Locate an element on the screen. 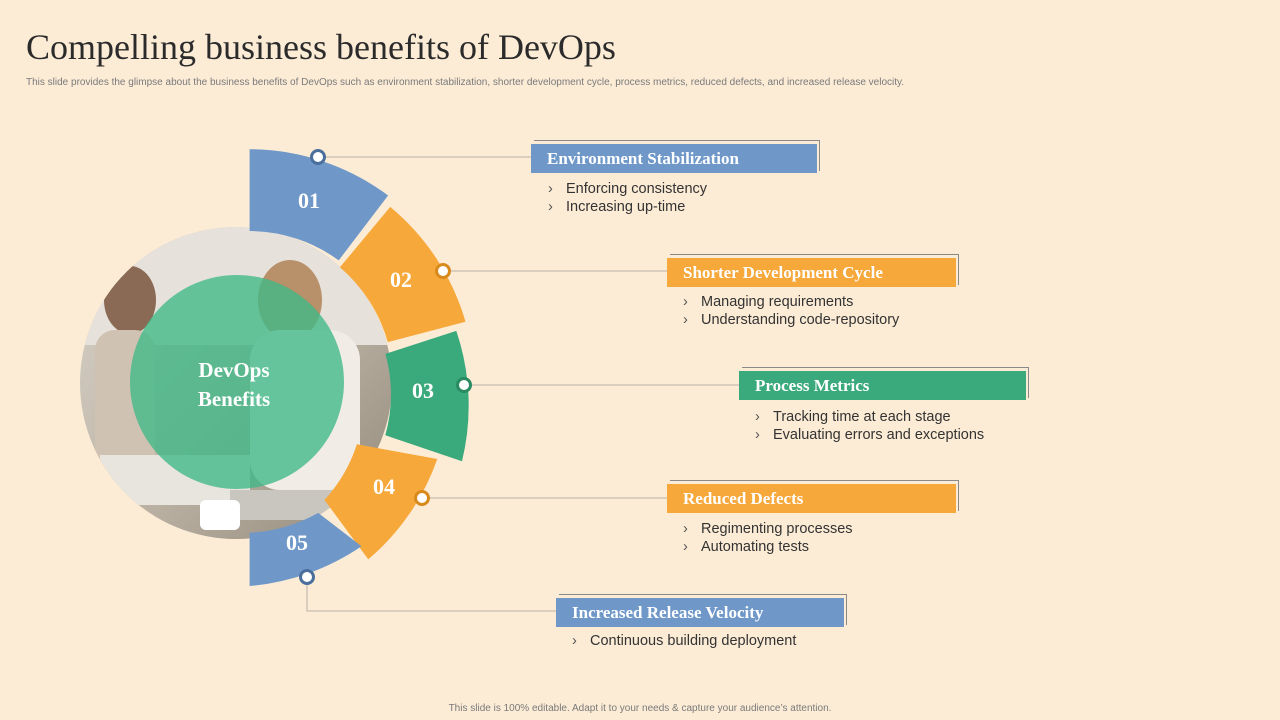 This screenshot has width=1280, height=720. segment-number-03: 03 is located at coordinates (423, 390).